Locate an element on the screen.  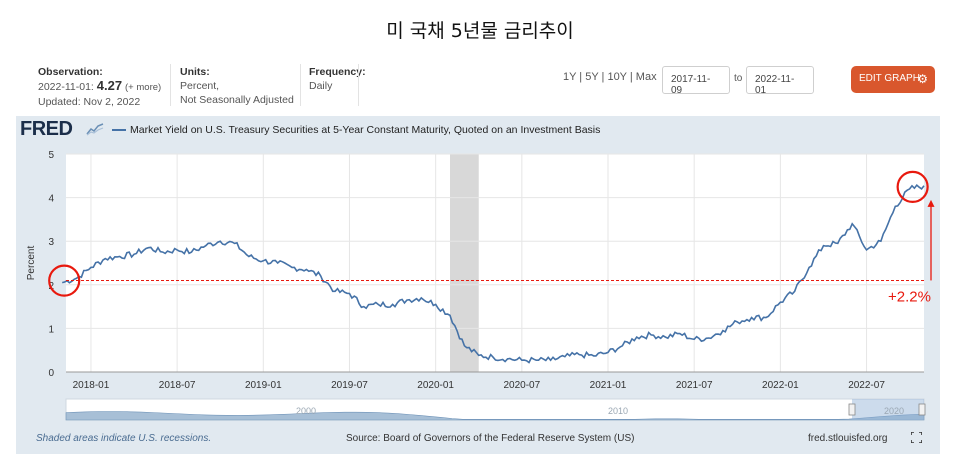
units-line1: Percent, is located at coordinates (200, 86).